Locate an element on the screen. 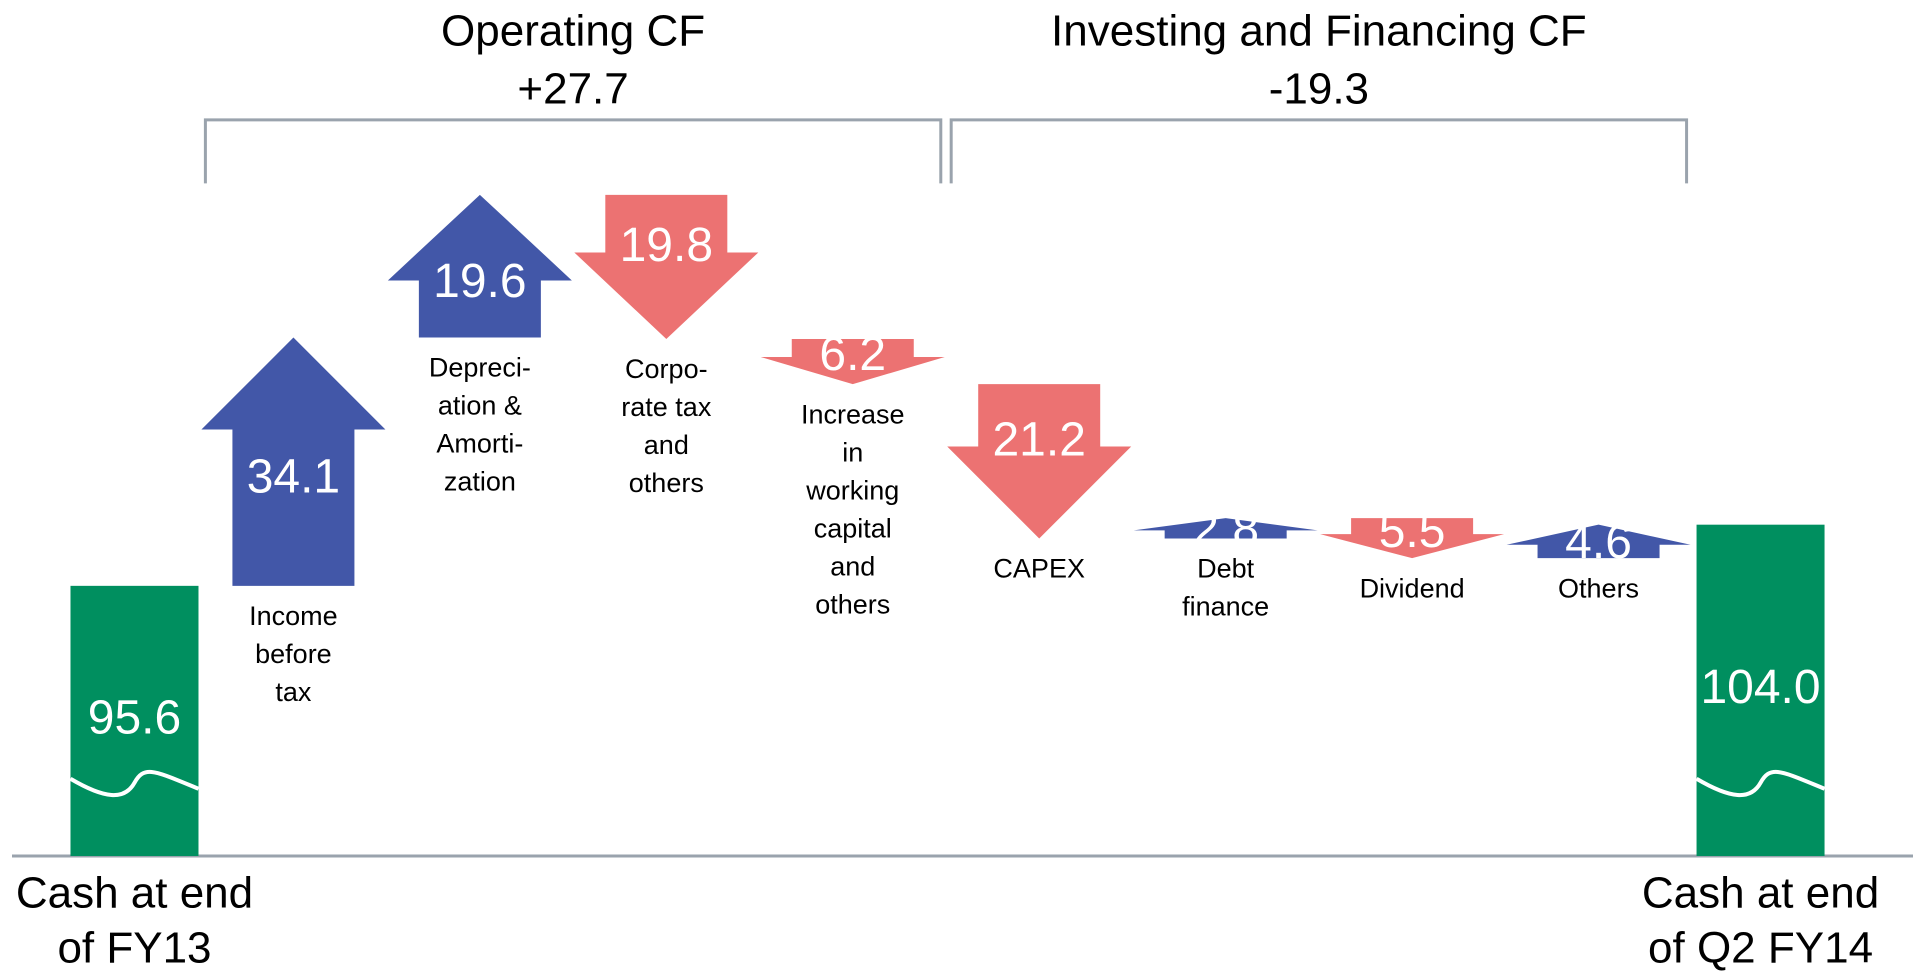  arrow-value-label: 4.6 is located at coordinates (1598, 542).